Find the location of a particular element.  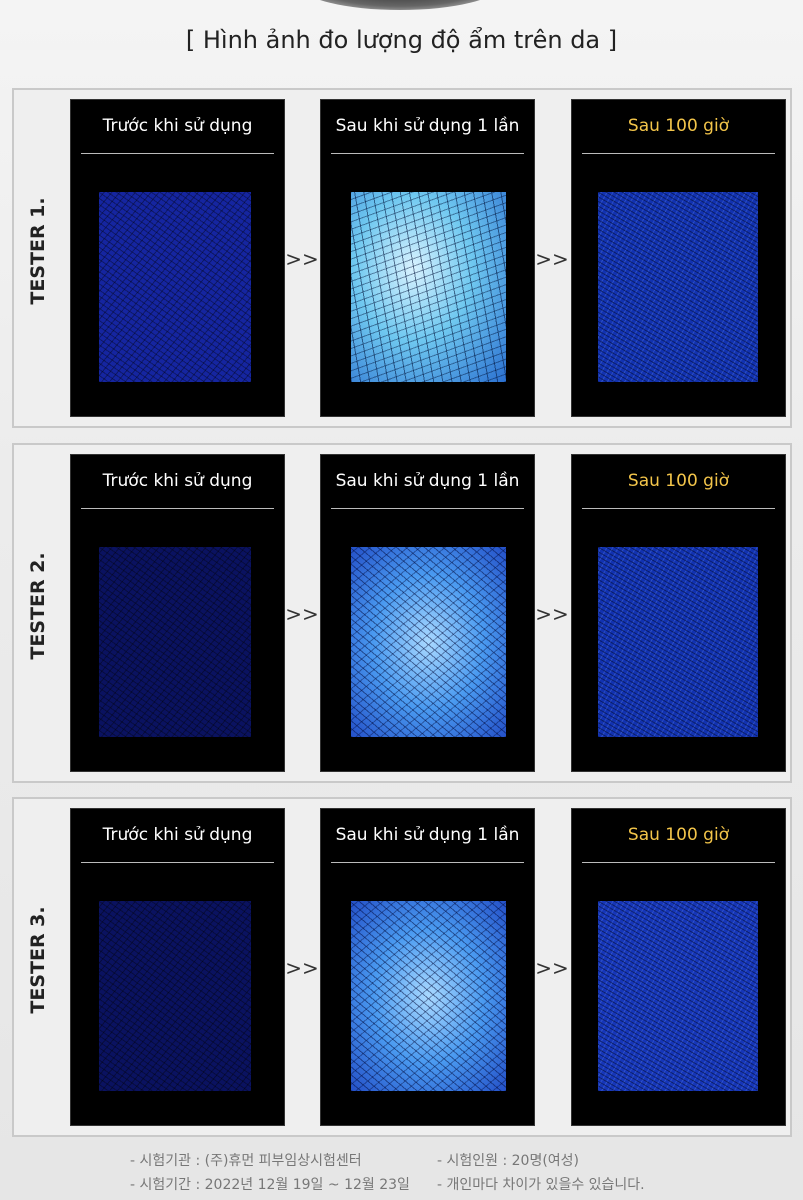

page-title: [ Hình ảnh đo lượng độ ẩm trên da ] is located at coordinates (401, 40).